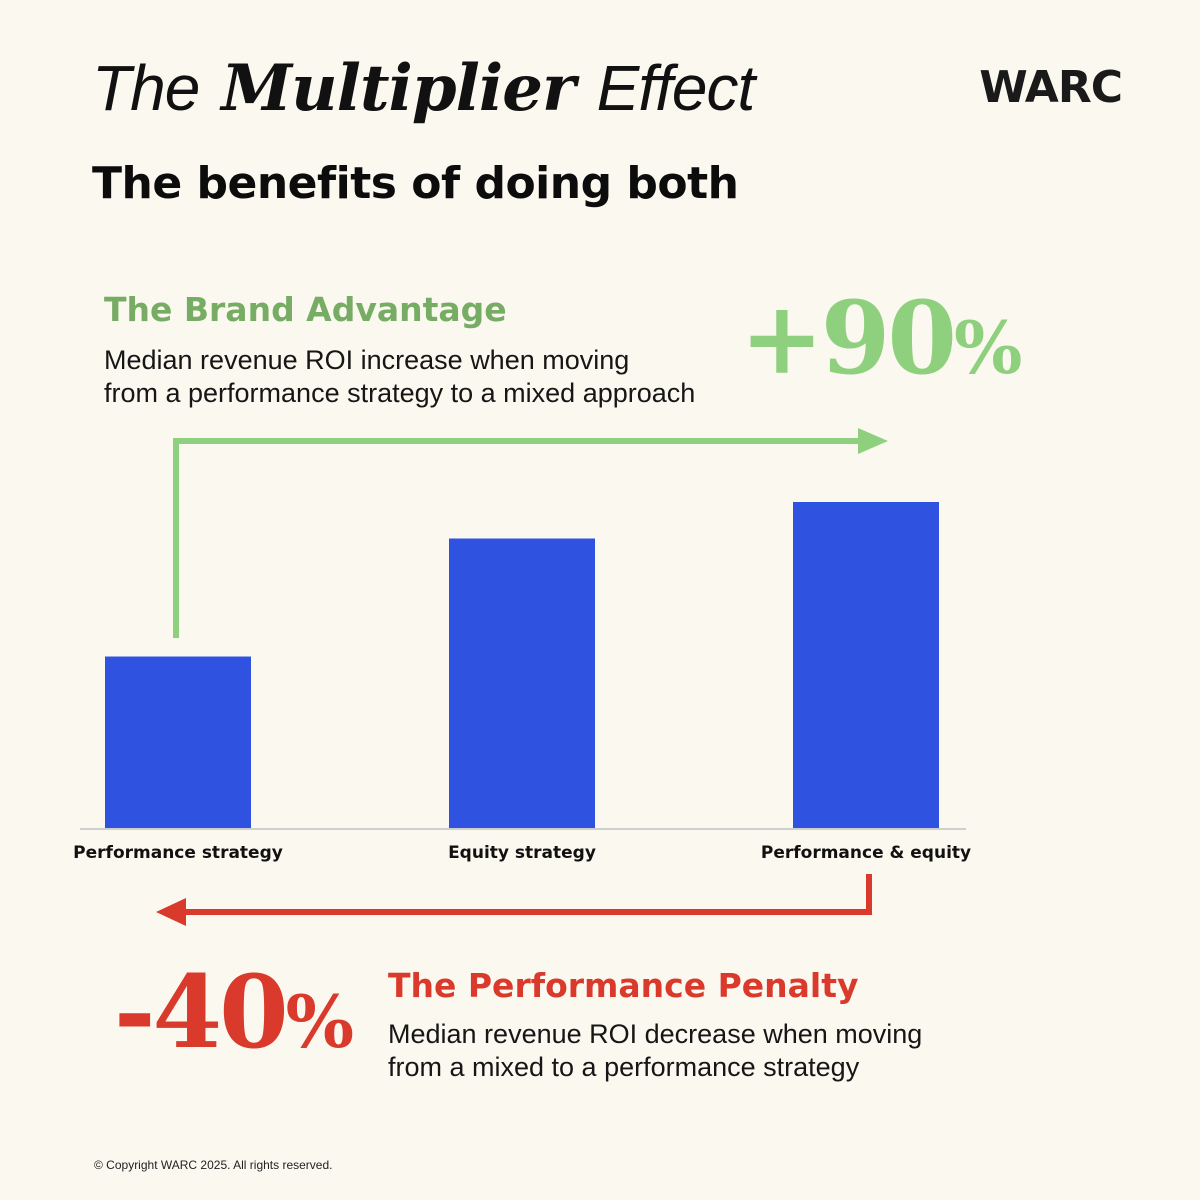 This screenshot has height=1200, width=1200. I want to click on warc-logo: WARC, so click(1051, 87).